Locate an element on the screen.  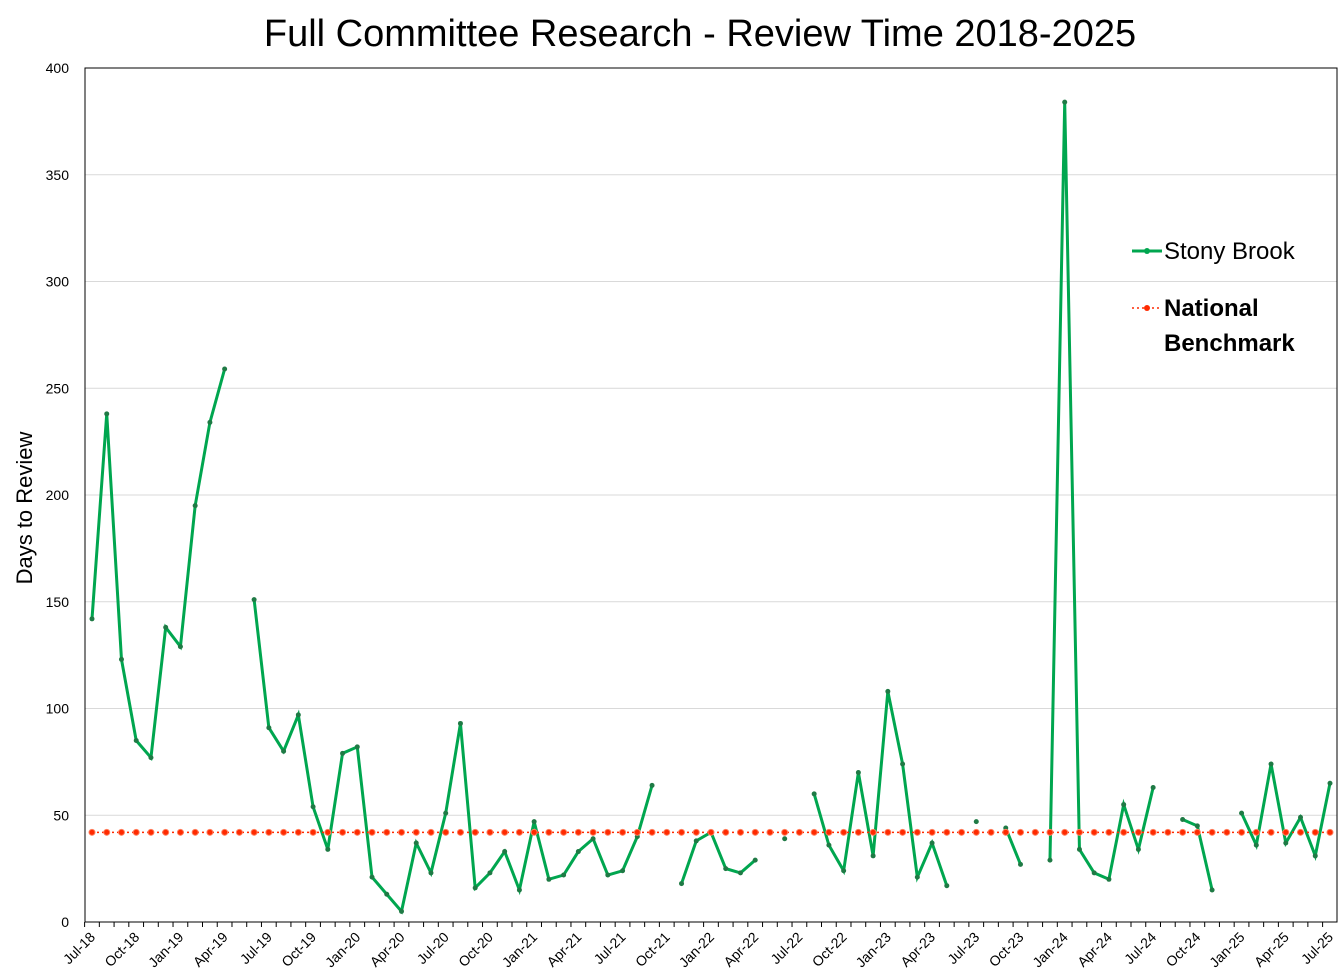
x-tick-label: Jan-21 is located at coordinates (520, 950).